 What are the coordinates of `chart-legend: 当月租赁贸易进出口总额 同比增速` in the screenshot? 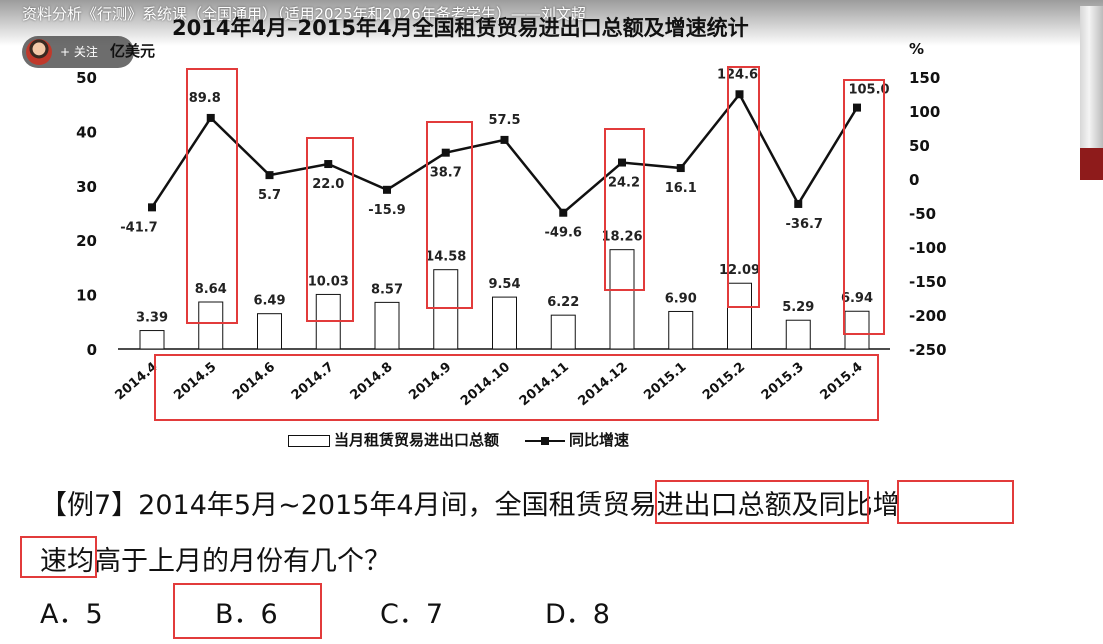 It's located at (458, 439).